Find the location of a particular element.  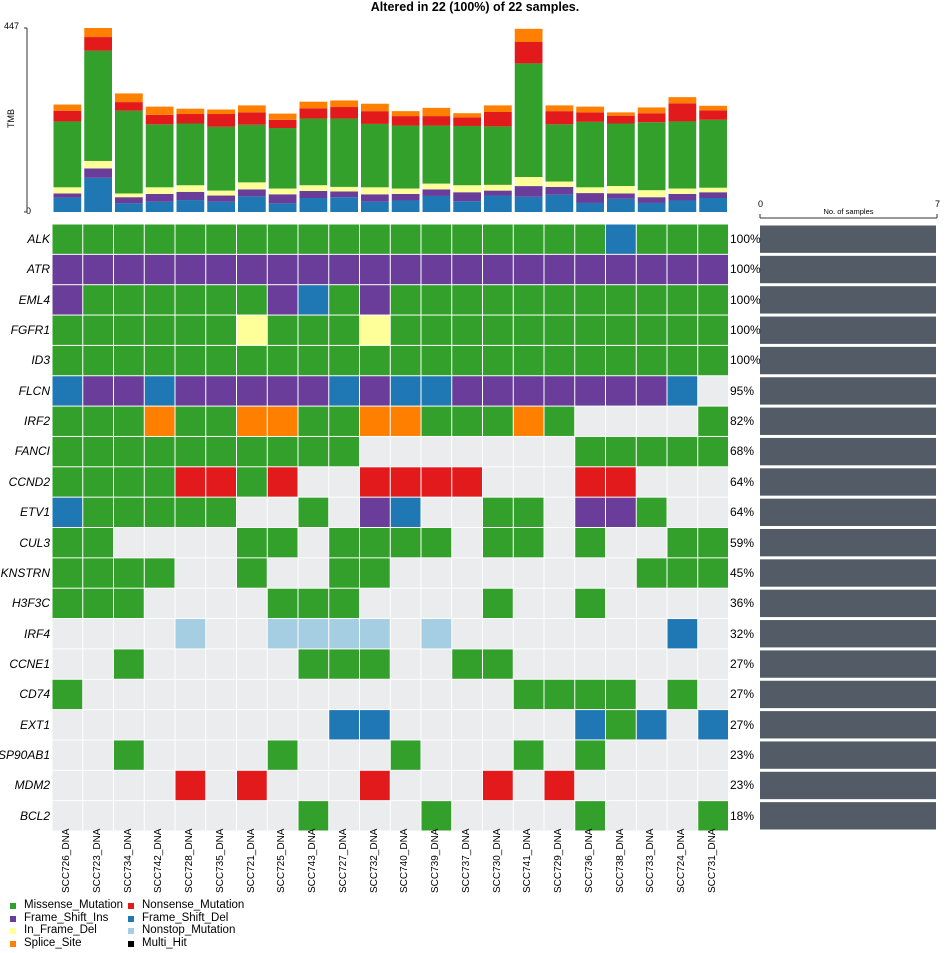

cell-H3F3C-SCC739_DNA is located at coordinates (436, 603).